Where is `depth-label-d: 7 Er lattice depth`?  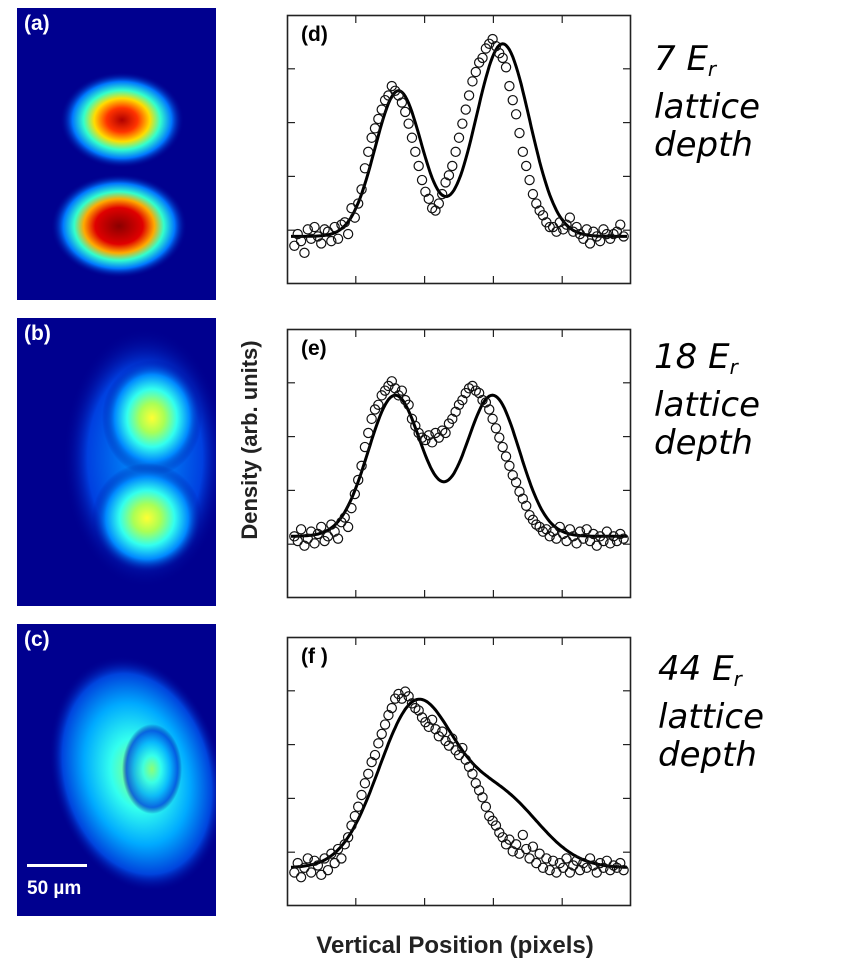 depth-label-d: 7 Er lattice depth is located at coordinates (754, 102).